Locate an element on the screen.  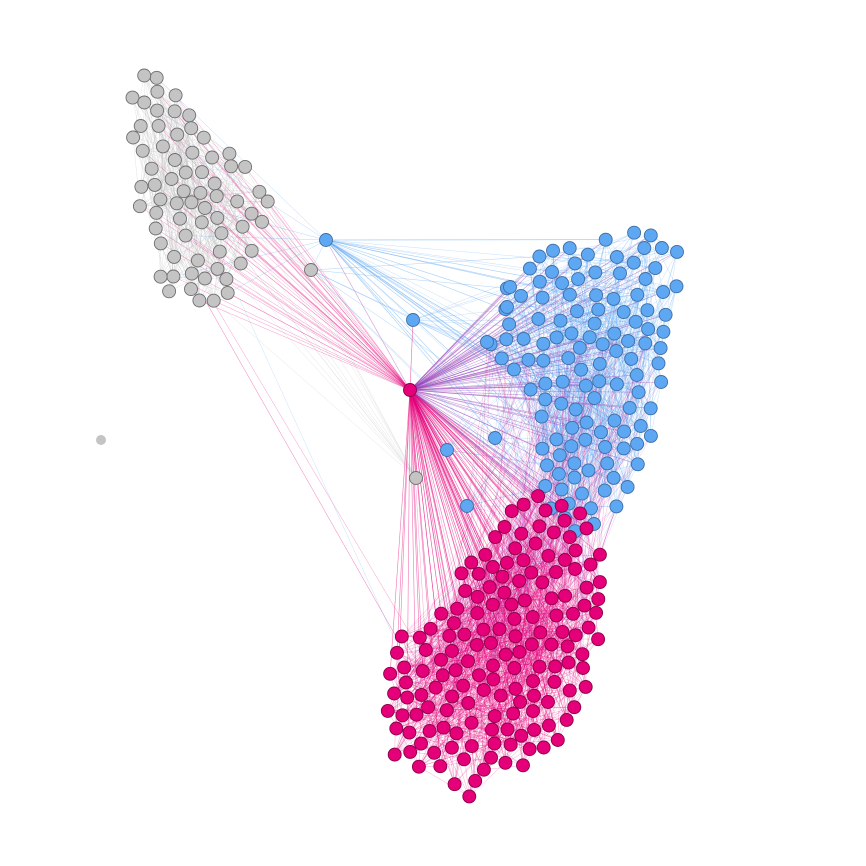
node-connector-lower-blue is located at coordinates (447, 450).